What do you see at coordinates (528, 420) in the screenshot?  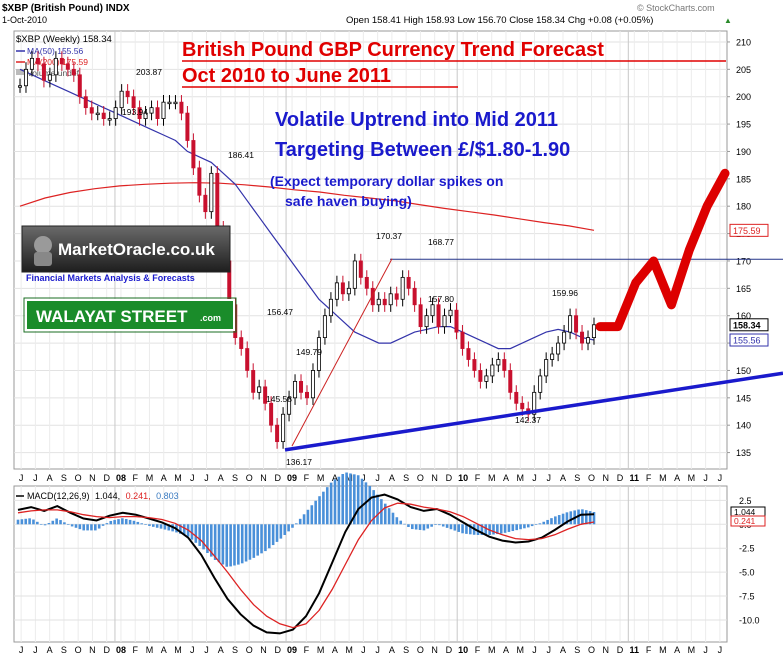 I see `point-label: 142.37` at bounding box center [528, 420].